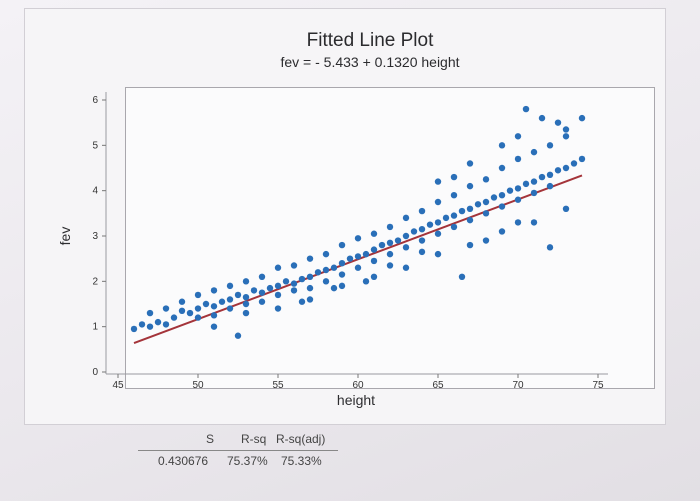  What do you see at coordinates (356, 400) in the screenshot?
I see `x-axis-label: height` at bounding box center [356, 400].